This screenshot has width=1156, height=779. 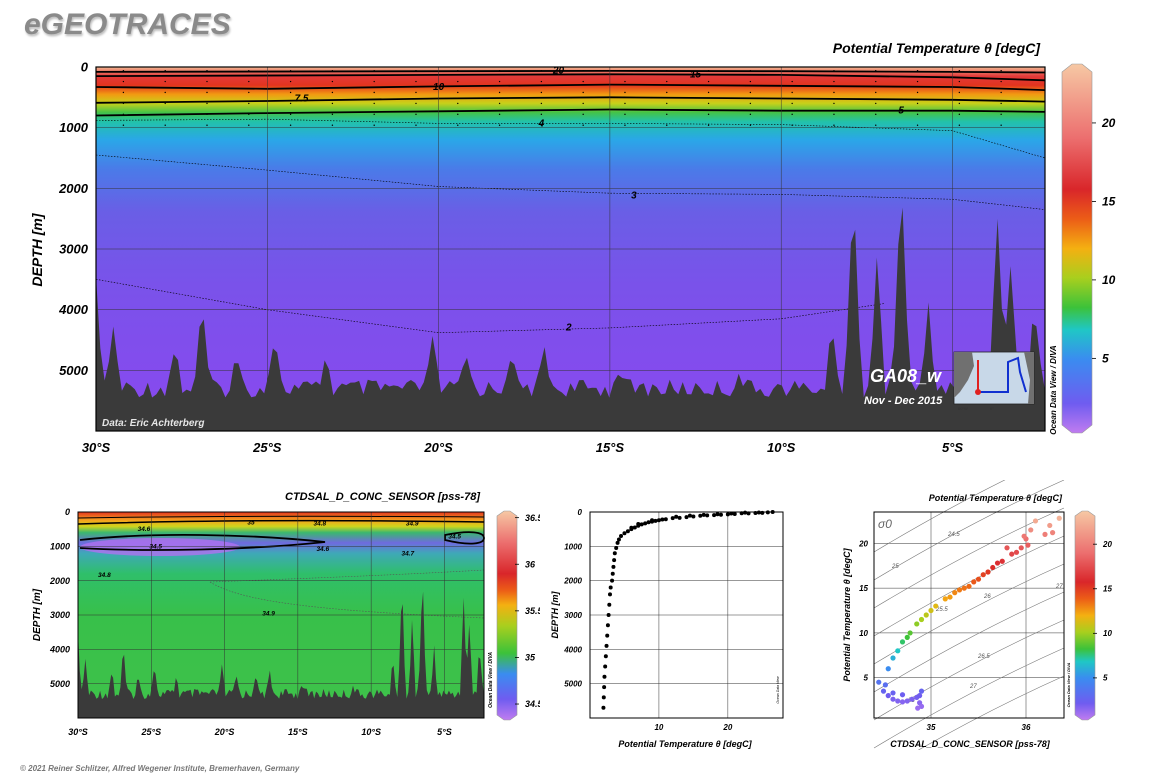 What do you see at coordinates (1107, 544) in the screenshot?
I see `colorbar-tick-label: 20` at bounding box center [1107, 544].